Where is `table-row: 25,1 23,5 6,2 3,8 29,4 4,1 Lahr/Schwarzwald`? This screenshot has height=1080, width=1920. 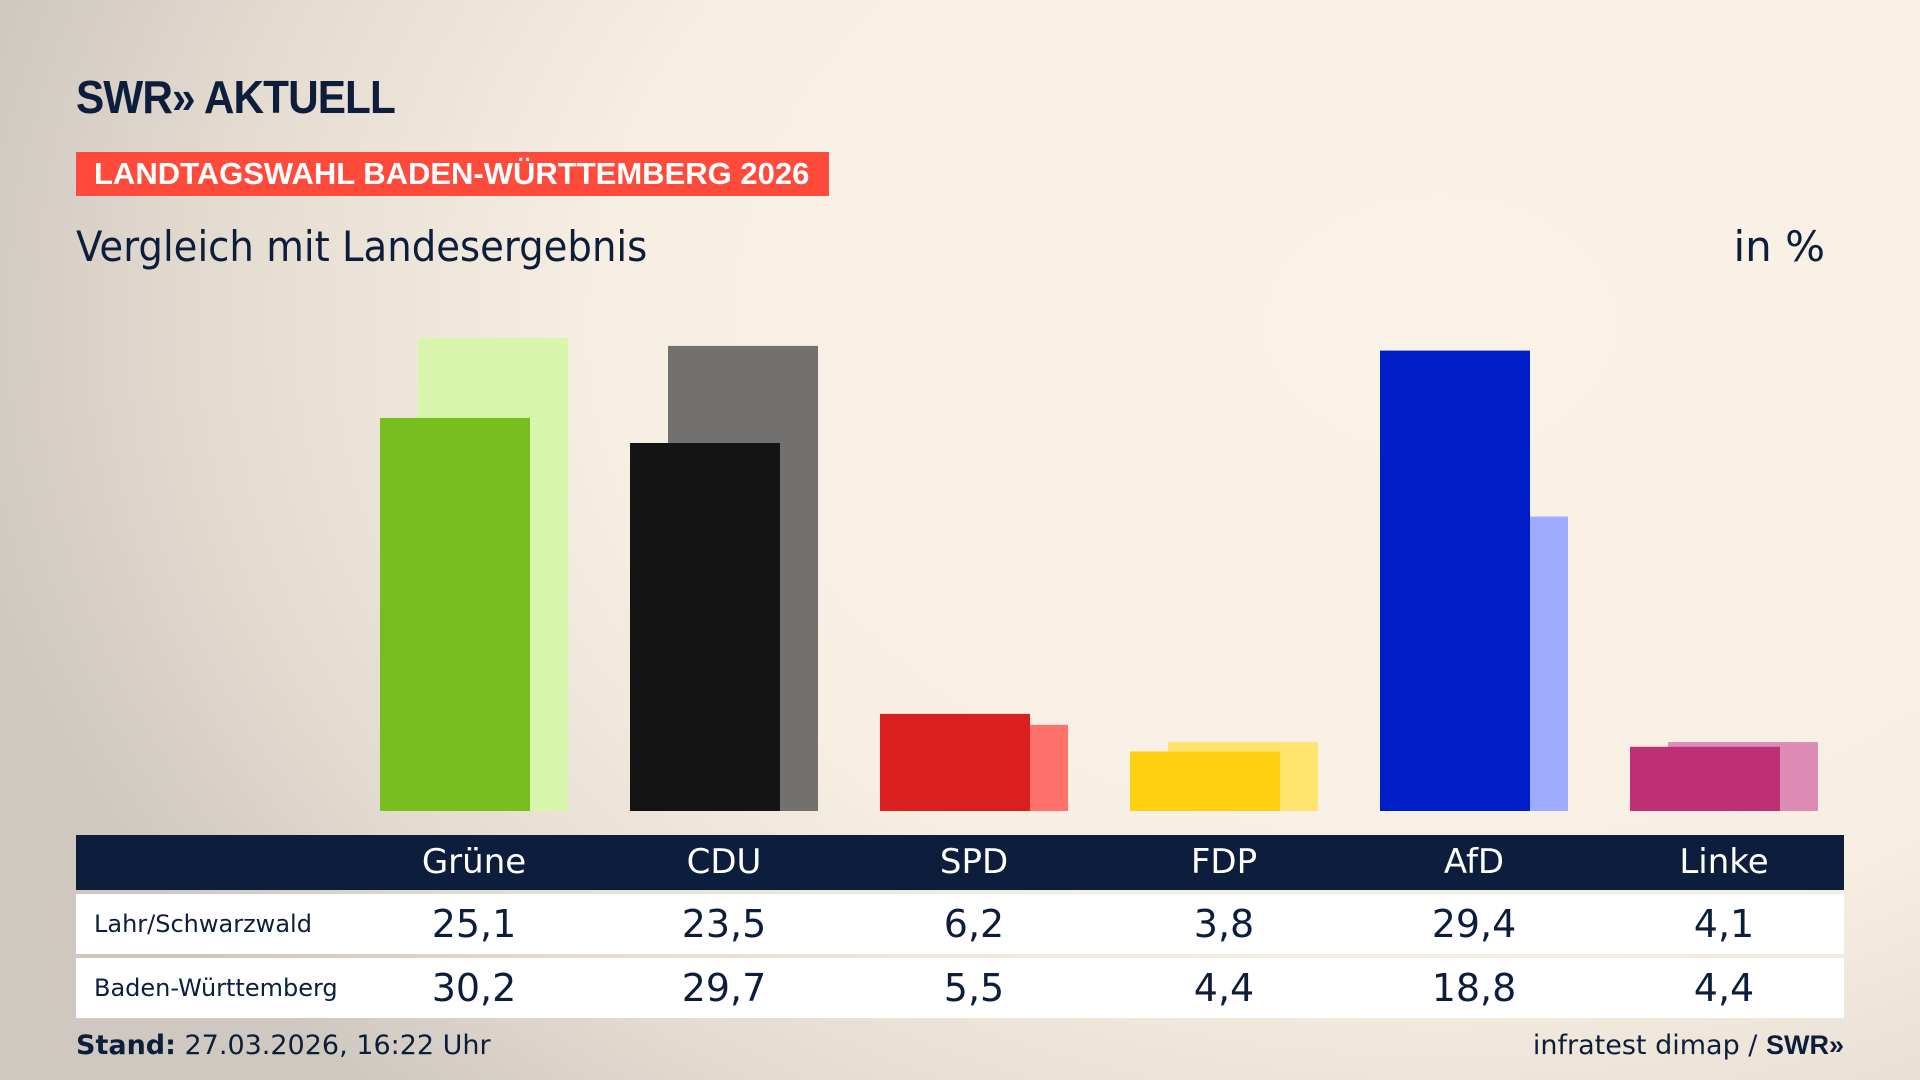 table-row: 25,1 23,5 6,2 3,8 29,4 4,1 Lahr/Schwarzwald is located at coordinates (960, 924).